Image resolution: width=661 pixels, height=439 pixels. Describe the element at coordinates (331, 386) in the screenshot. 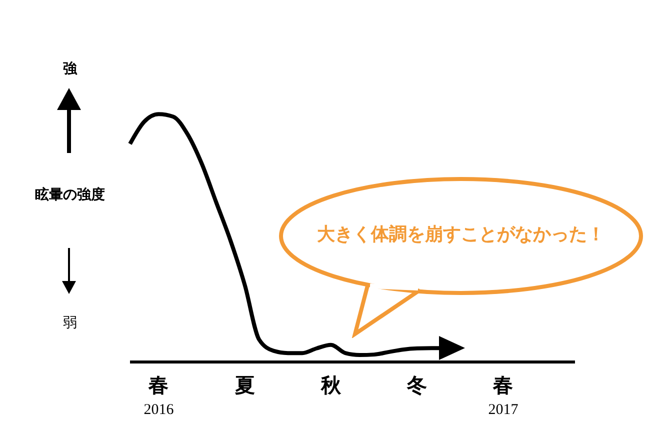

I see `x-tick-label: 秋` at that location.